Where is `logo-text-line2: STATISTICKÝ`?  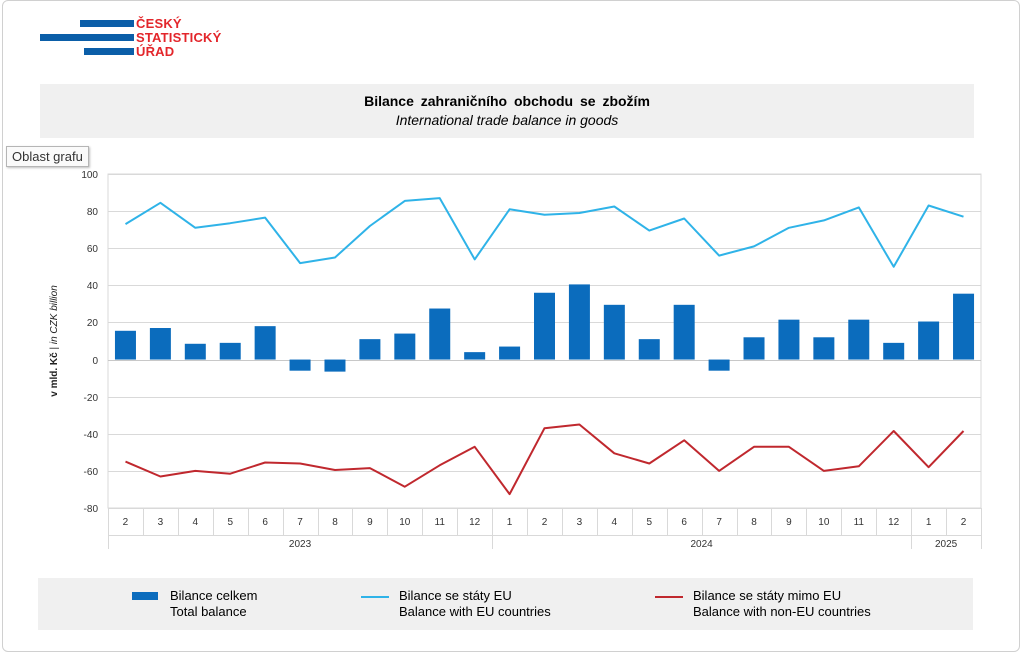
logo-text-line2: STATISTICKÝ is located at coordinates (179, 37).